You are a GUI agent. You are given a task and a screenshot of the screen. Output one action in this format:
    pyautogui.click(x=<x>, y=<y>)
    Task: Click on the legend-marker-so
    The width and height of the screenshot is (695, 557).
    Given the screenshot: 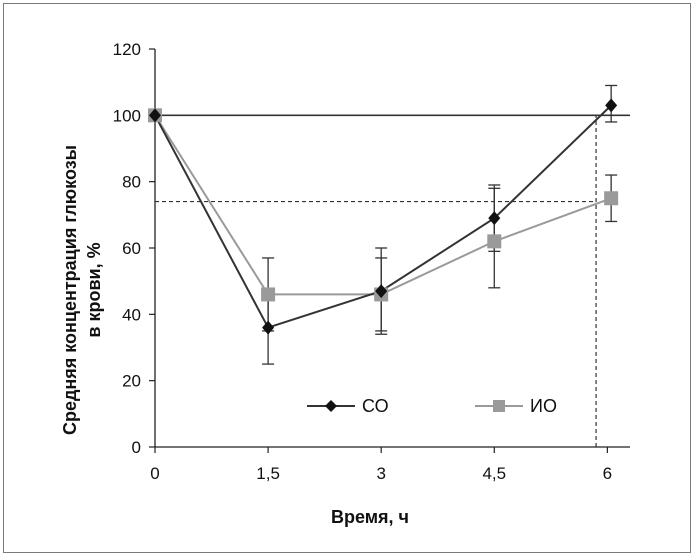 What is the action you would take?
    pyautogui.click(x=331, y=406)
    